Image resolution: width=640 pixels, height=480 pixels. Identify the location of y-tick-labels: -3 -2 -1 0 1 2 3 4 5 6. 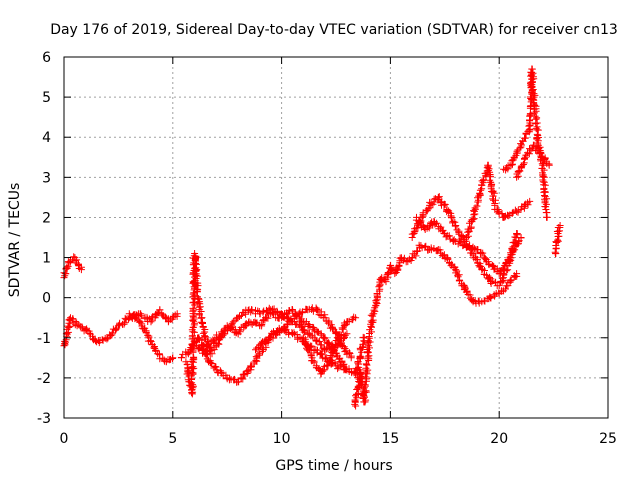
(44, 238).